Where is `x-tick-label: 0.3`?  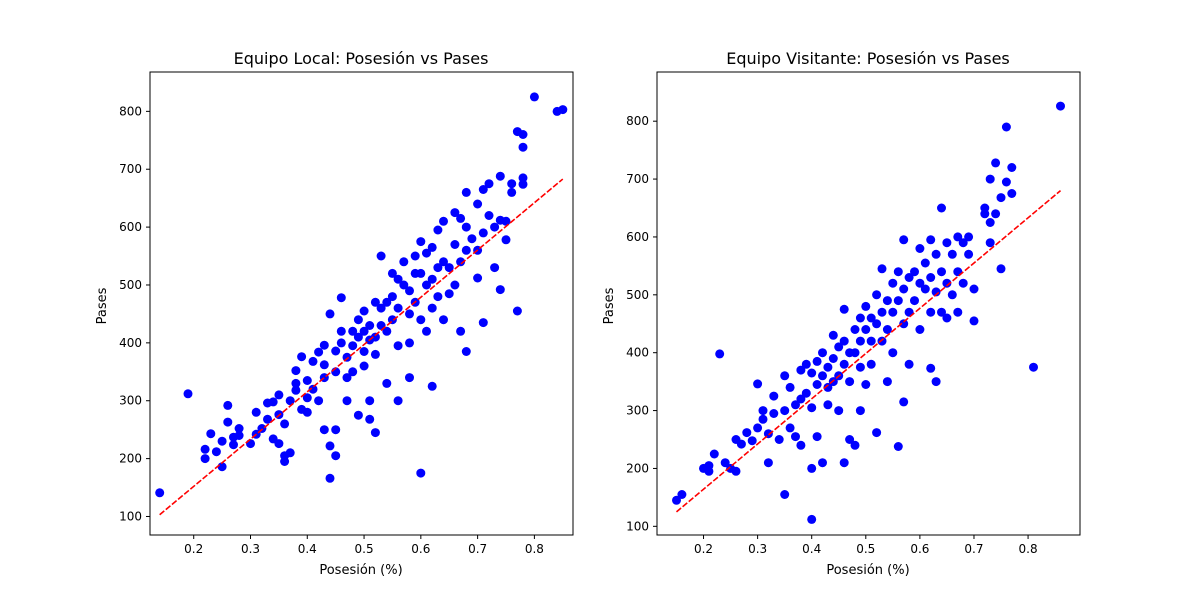 x-tick-label: 0.3 is located at coordinates (250, 549).